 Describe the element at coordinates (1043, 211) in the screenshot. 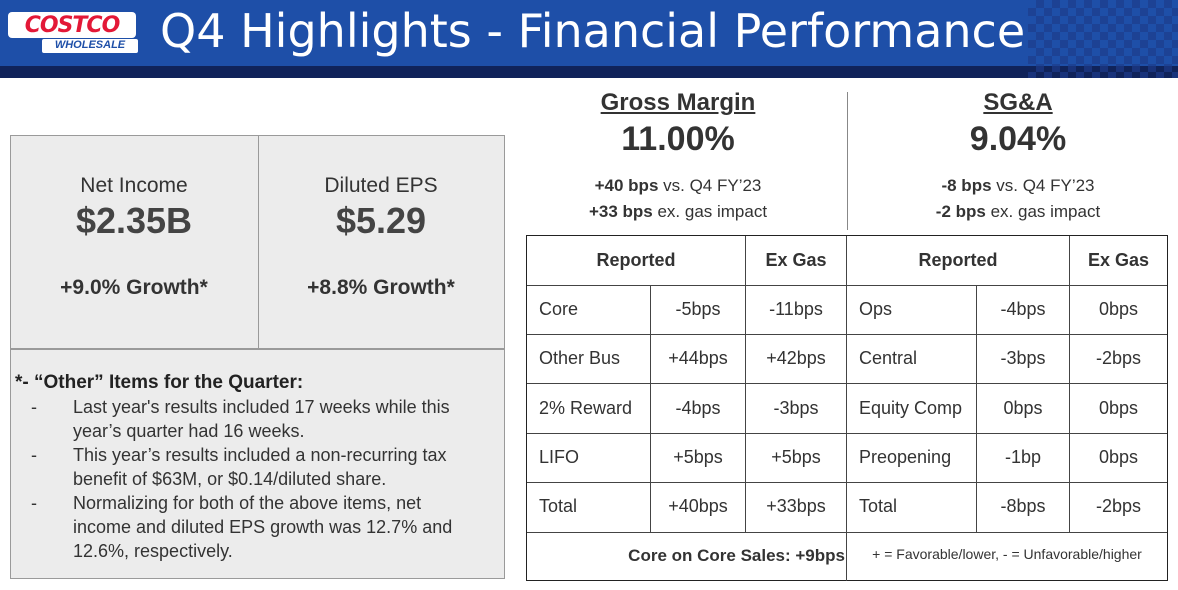

I see `sga-line2-rest: ex. gas impact` at that location.